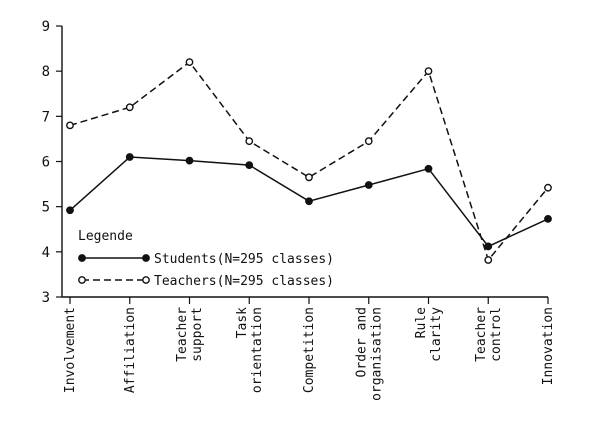  I want to click on y-tick-label: 4, so click(46, 253).